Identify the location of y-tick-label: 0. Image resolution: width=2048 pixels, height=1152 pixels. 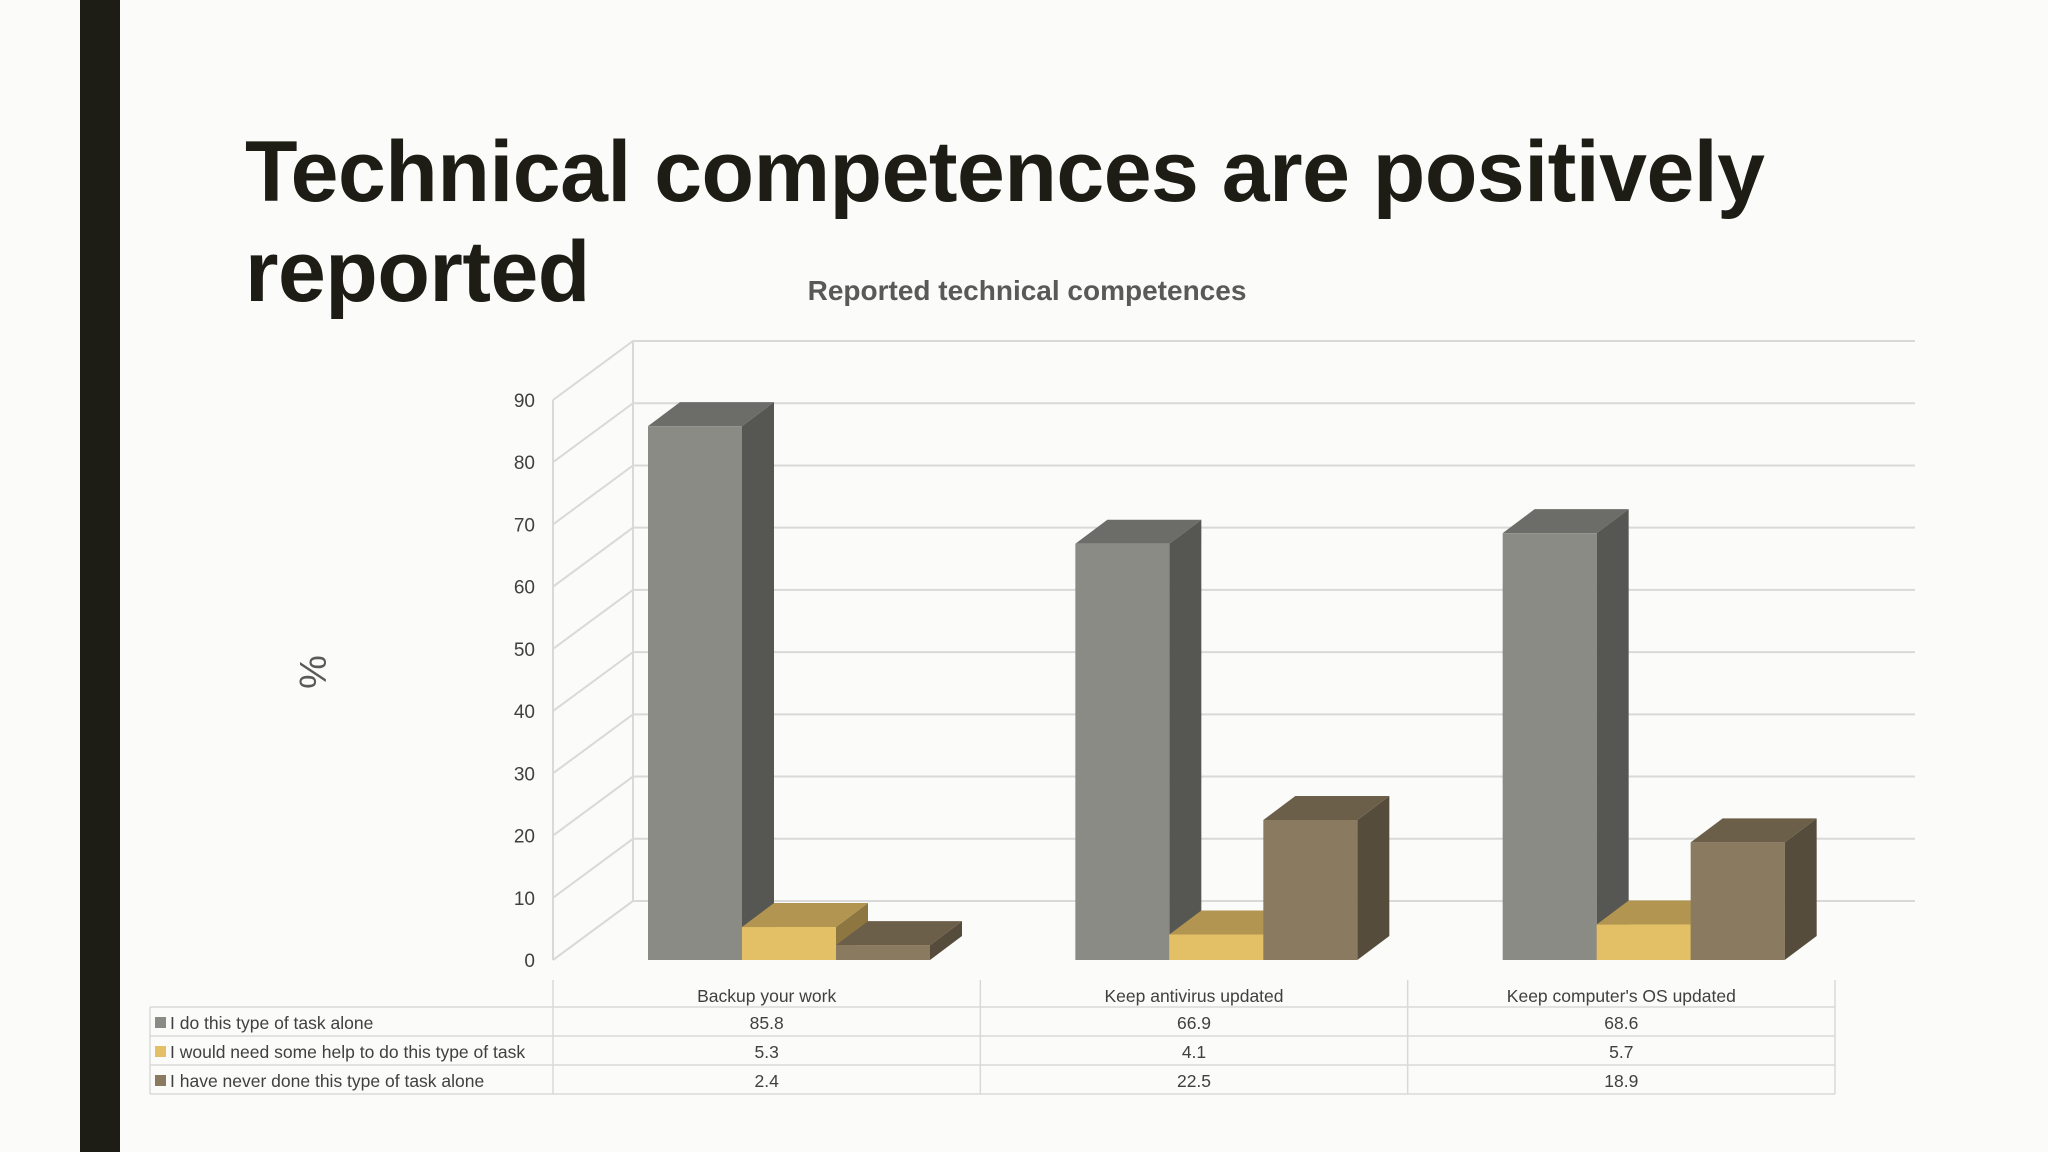
(529, 961).